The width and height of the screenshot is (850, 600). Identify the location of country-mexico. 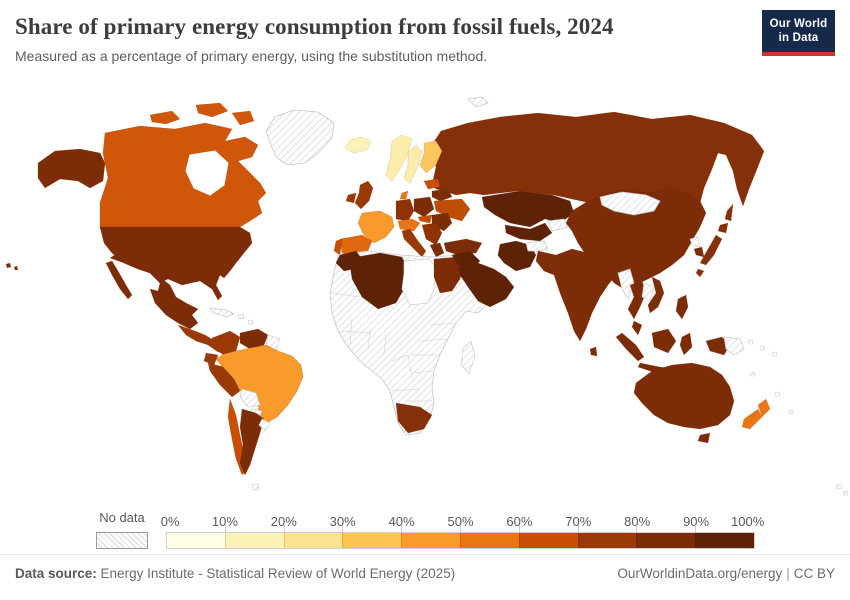
(152, 291).